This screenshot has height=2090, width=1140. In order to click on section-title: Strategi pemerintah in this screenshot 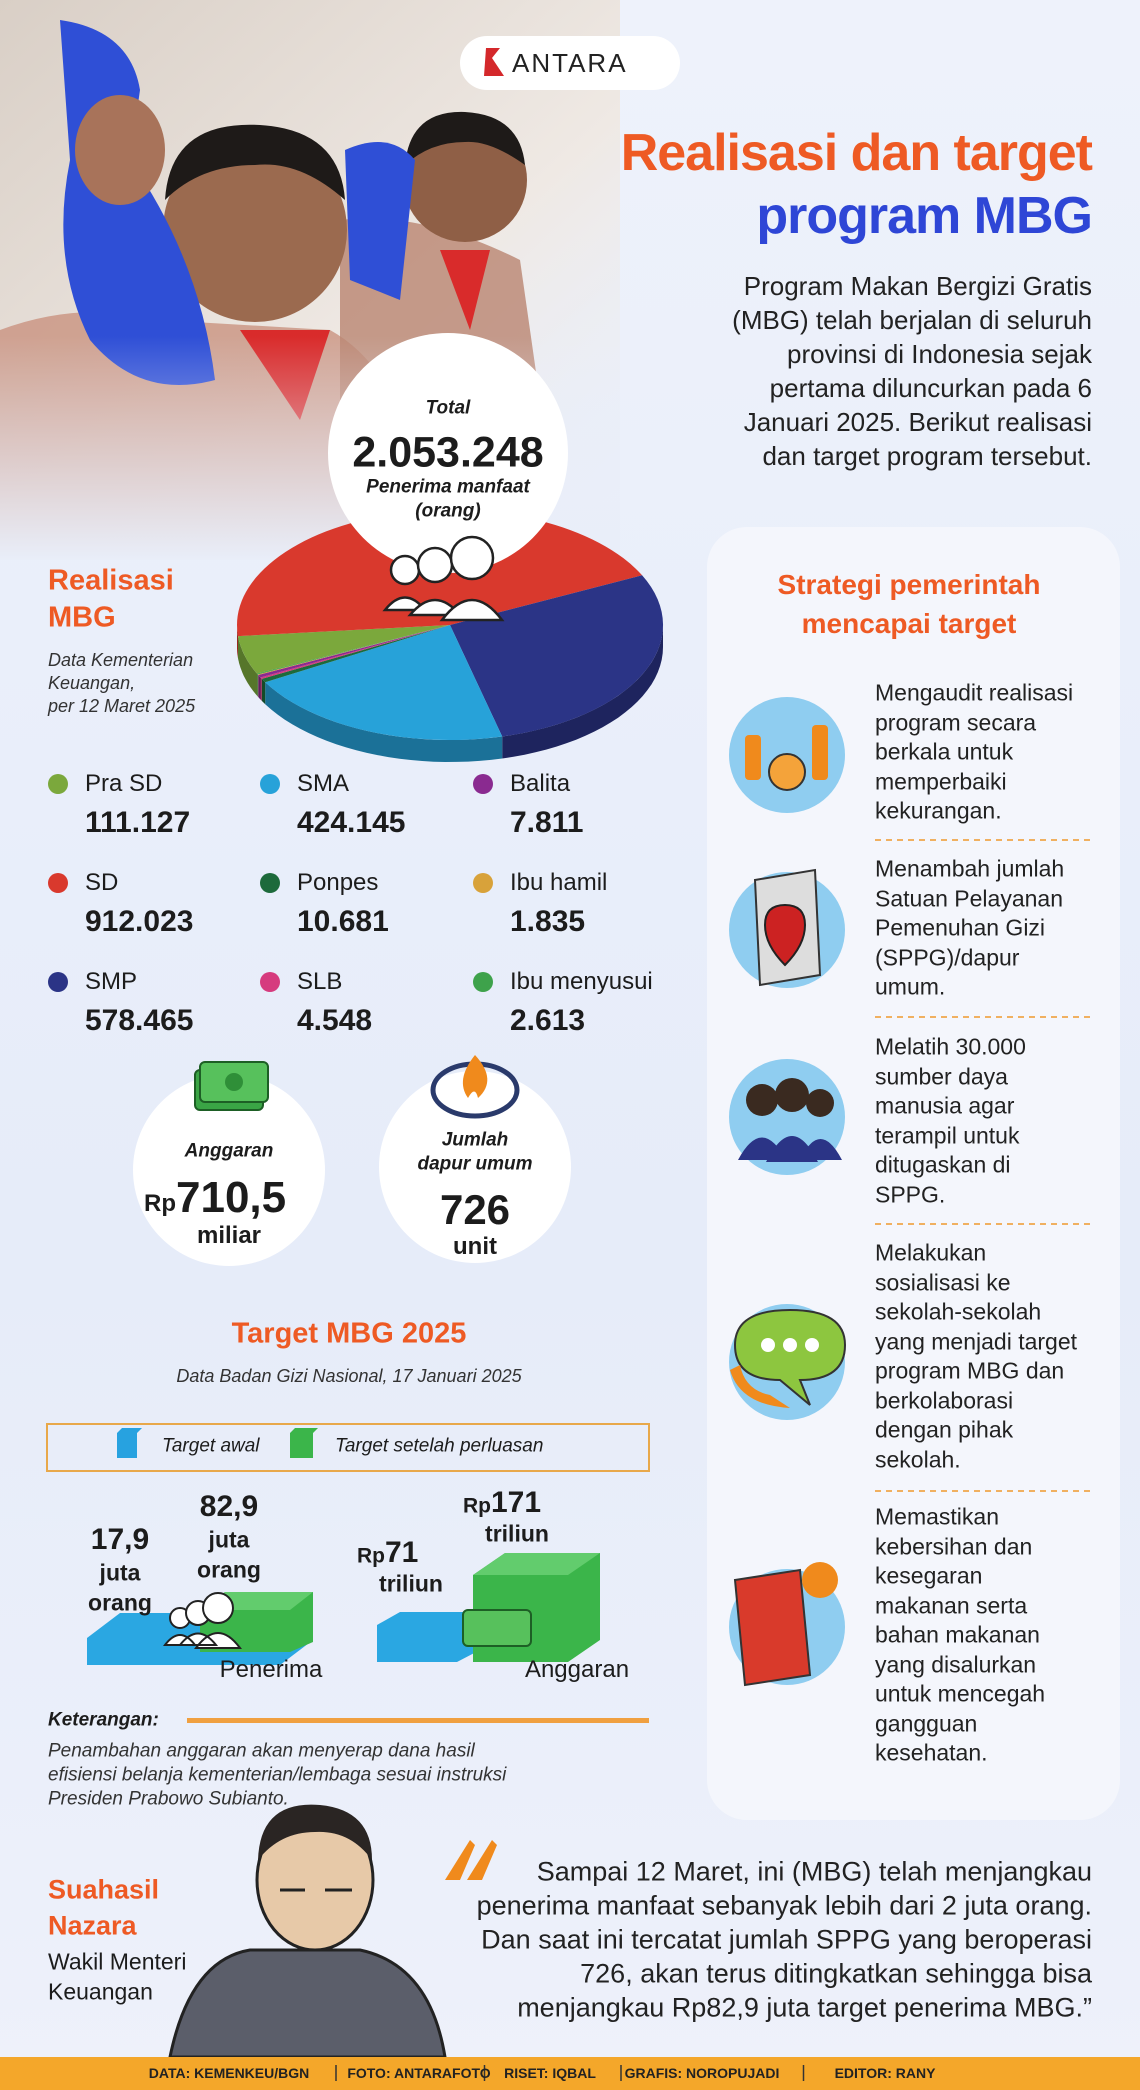, I will do `click(909, 584)`.